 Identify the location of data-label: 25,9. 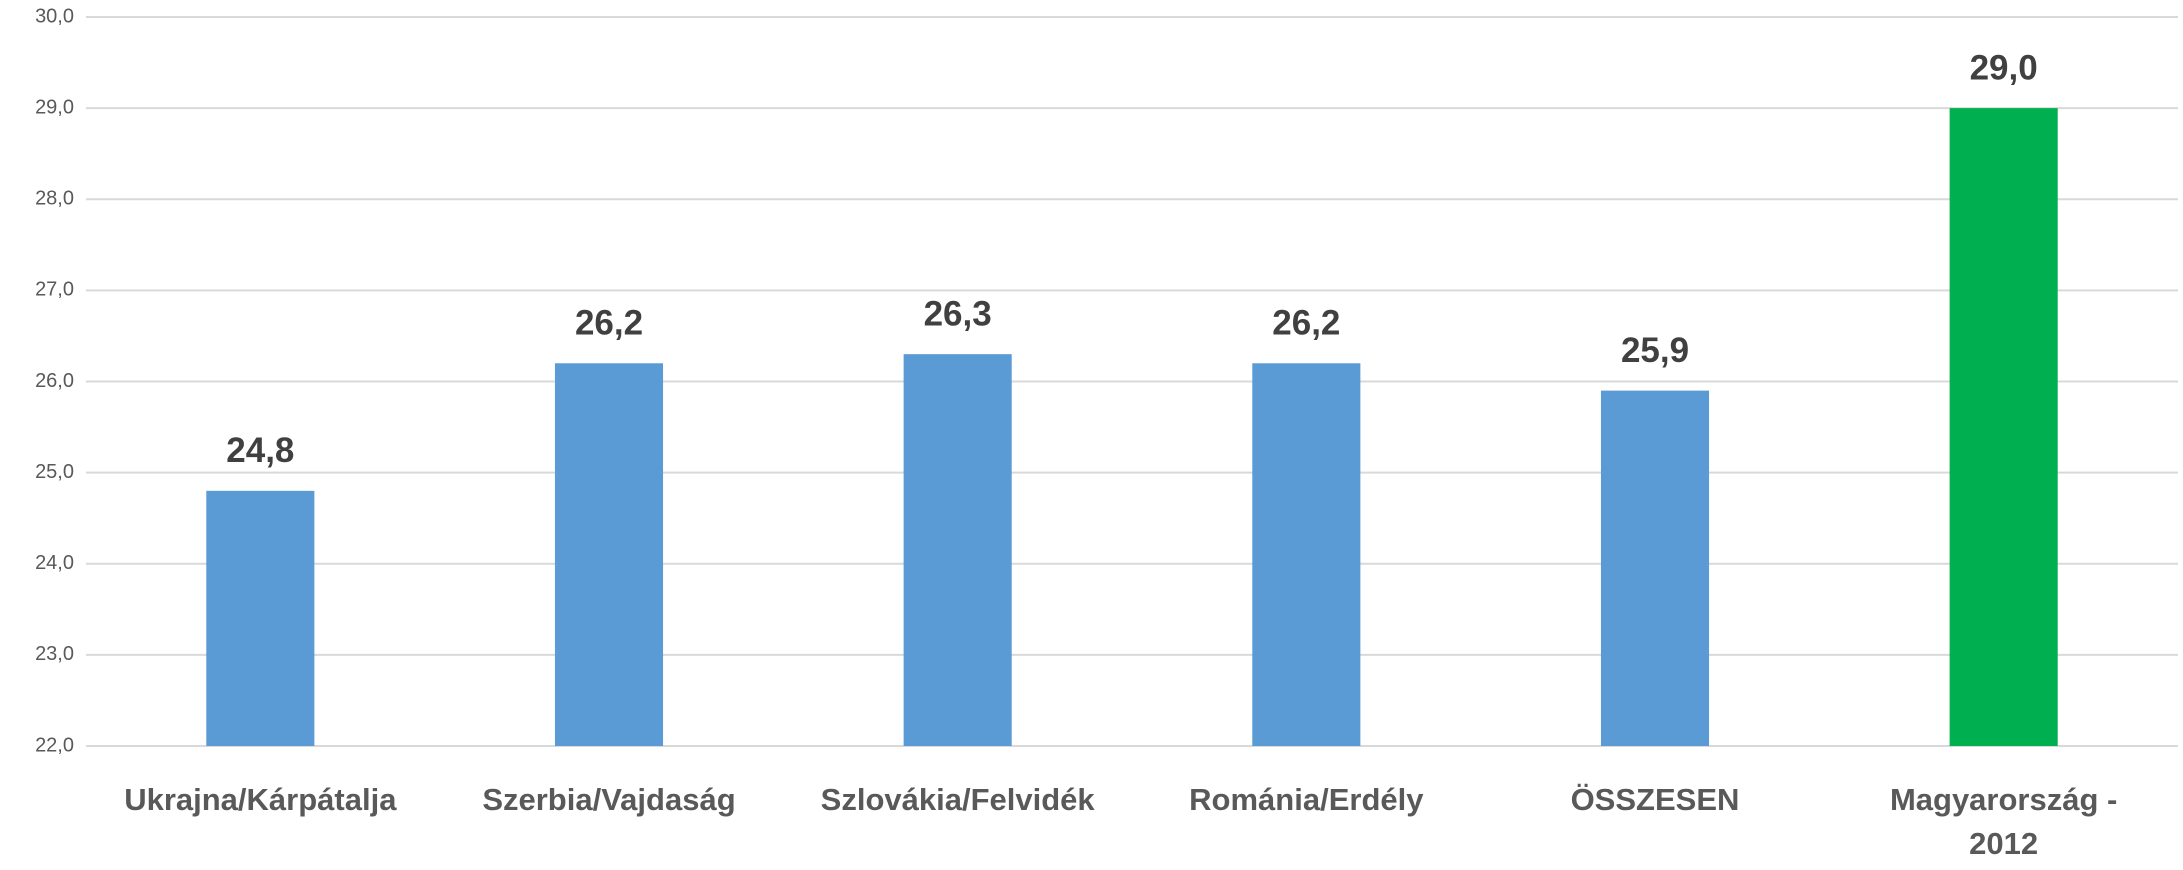
(1655, 350).